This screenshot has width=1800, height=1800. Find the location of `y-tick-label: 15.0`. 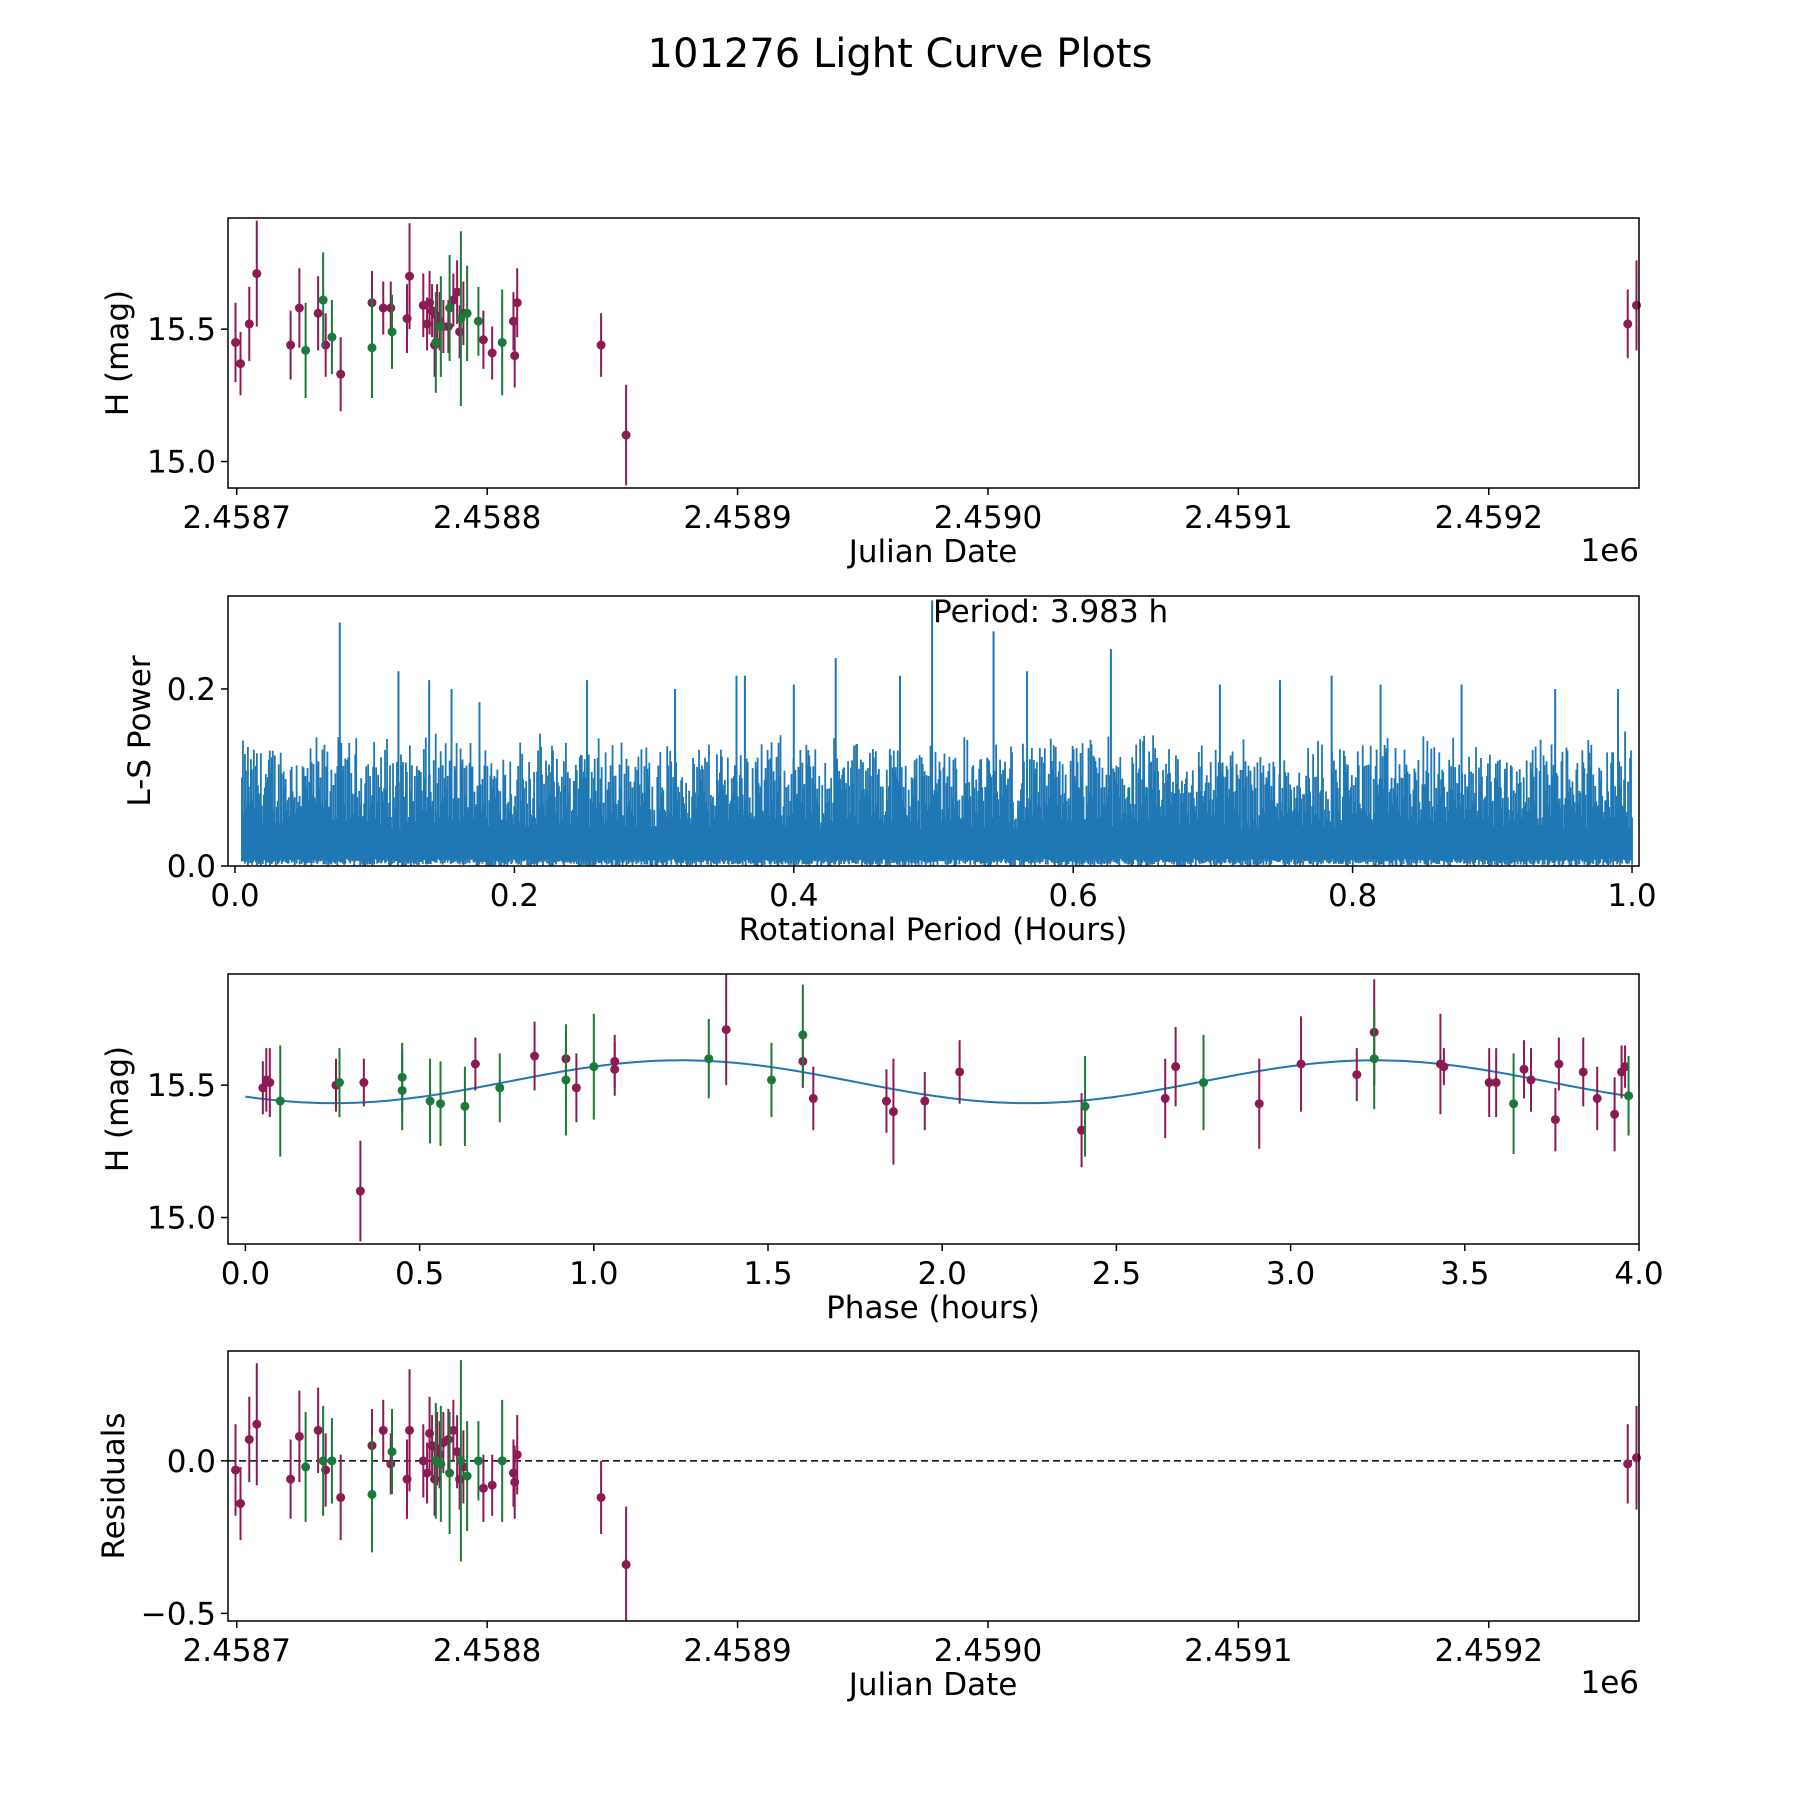

y-tick-label: 15.0 is located at coordinates (181, 463).